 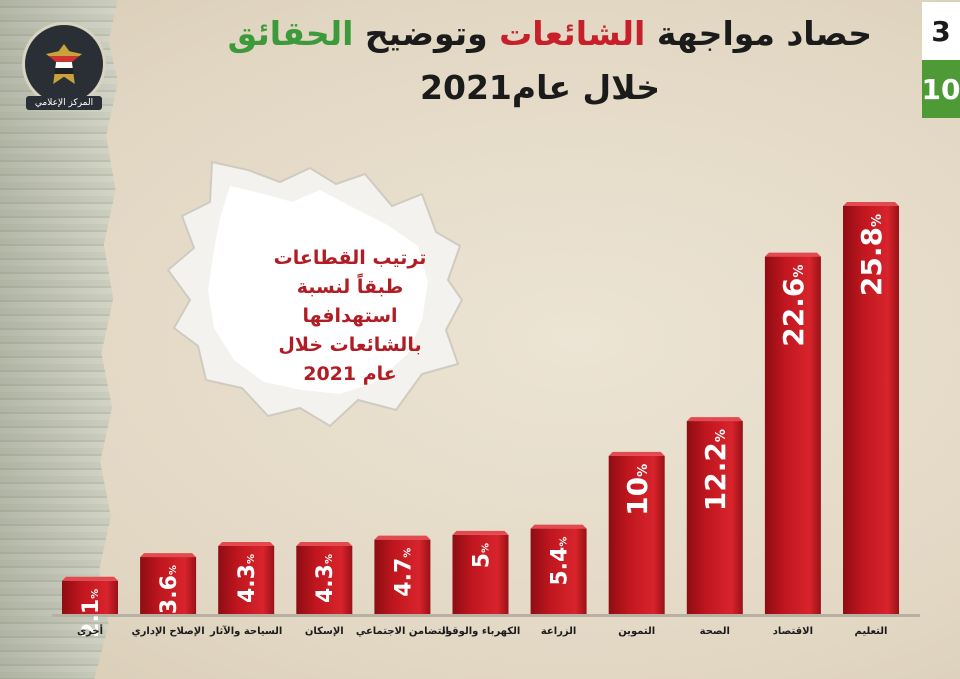 What do you see at coordinates (871, 261) in the screenshot?
I see `bar-value-number: 25.8` at bounding box center [871, 261].